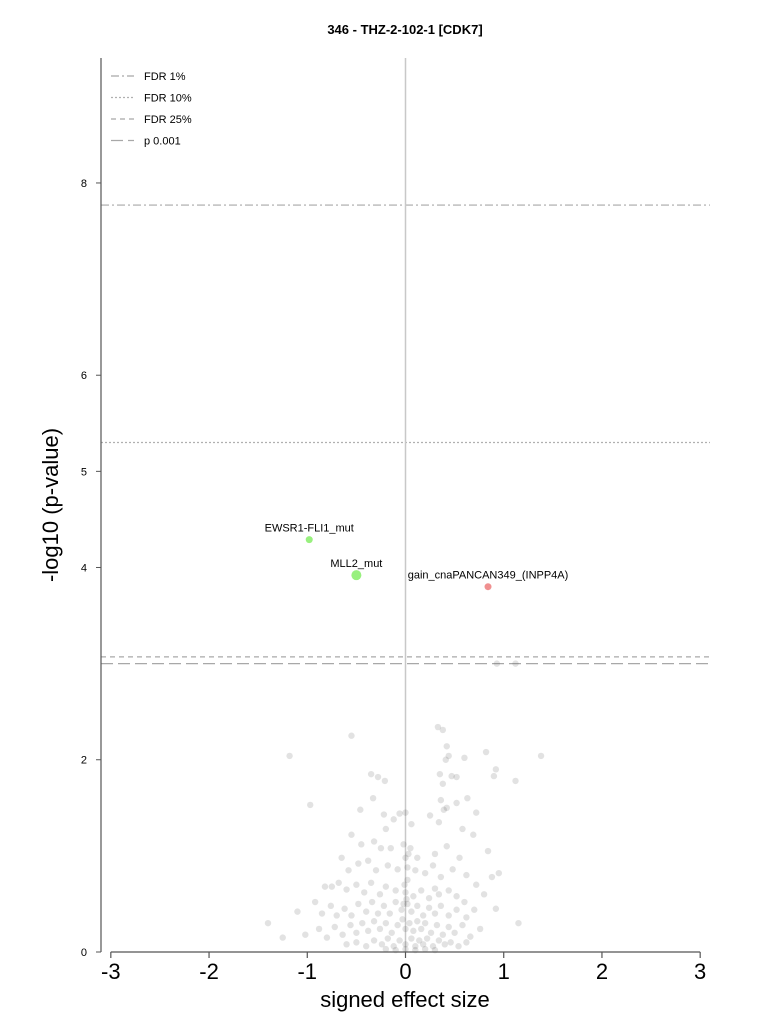  Describe the element at coordinates (84, 761) in the screenshot. I see `y-tick-label: 2` at that location.